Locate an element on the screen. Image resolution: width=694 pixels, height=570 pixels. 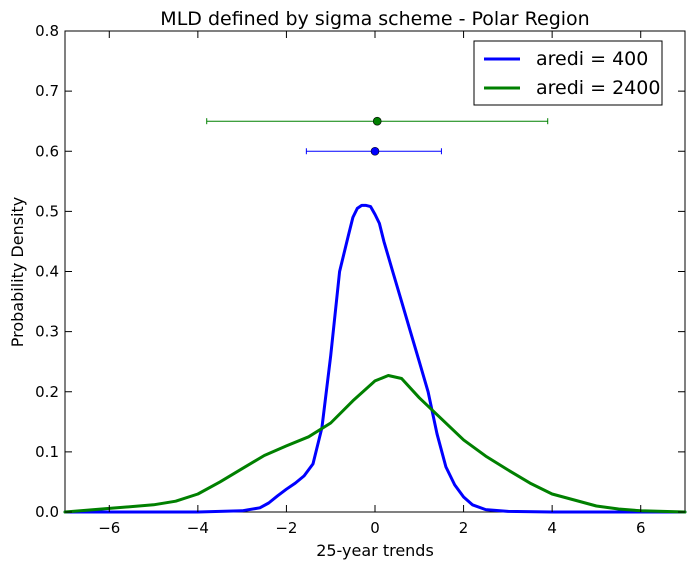
legend-label-aredi-400: aredi = 400 is located at coordinates (592, 59).